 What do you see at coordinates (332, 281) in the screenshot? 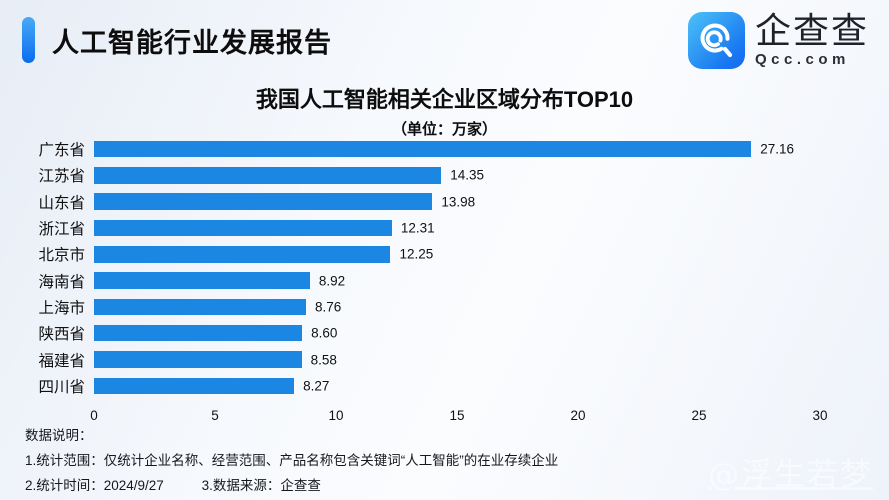
I see `value-label: 8.92` at bounding box center [332, 281].